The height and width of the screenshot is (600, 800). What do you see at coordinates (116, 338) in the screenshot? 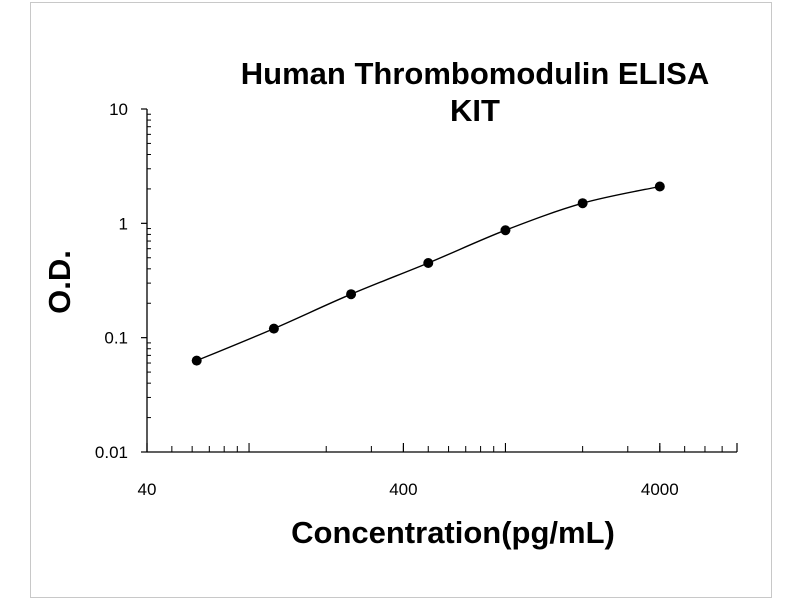
I see `y-tick-label: 0.1` at bounding box center [116, 338].